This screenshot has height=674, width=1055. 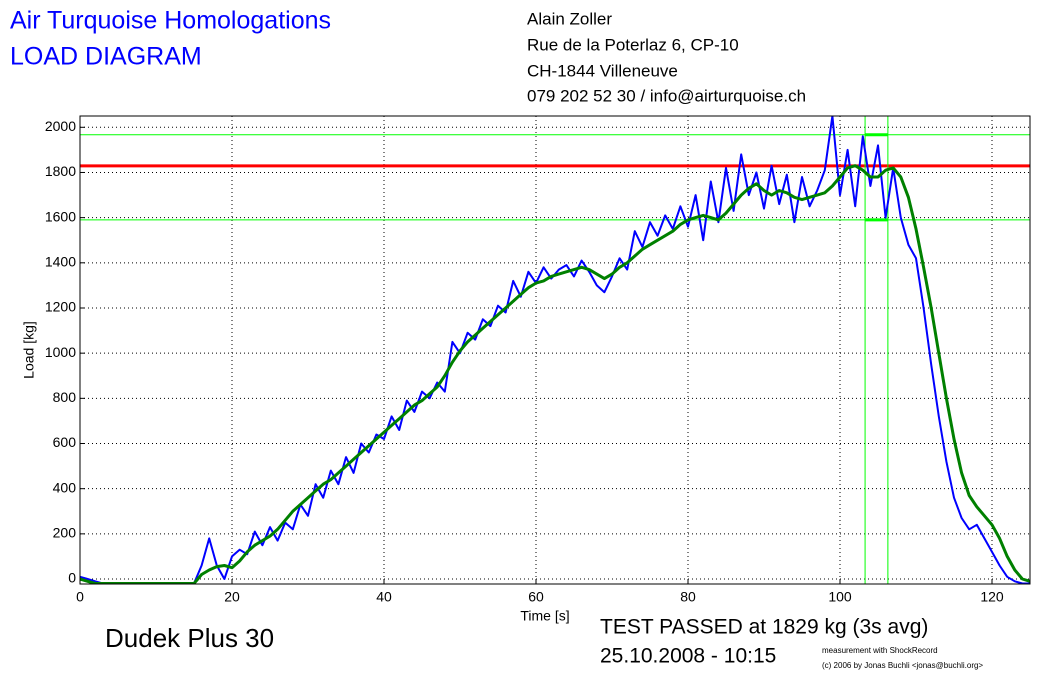 I want to click on y-tick-label: 1800, so click(x=60, y=171).